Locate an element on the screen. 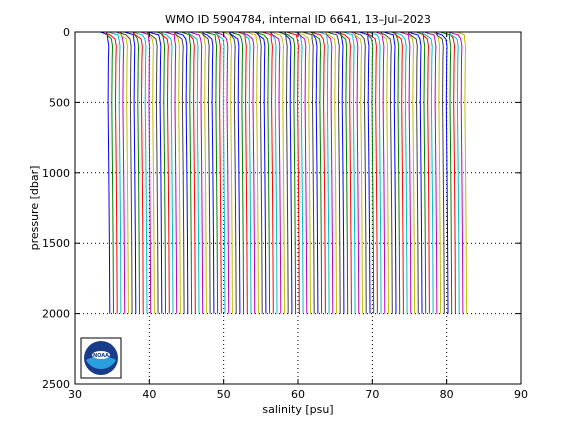 The width and height of the screenshot is (576, 432). x-axis-label: salinity [psu] is located at coordinates (297, 409).